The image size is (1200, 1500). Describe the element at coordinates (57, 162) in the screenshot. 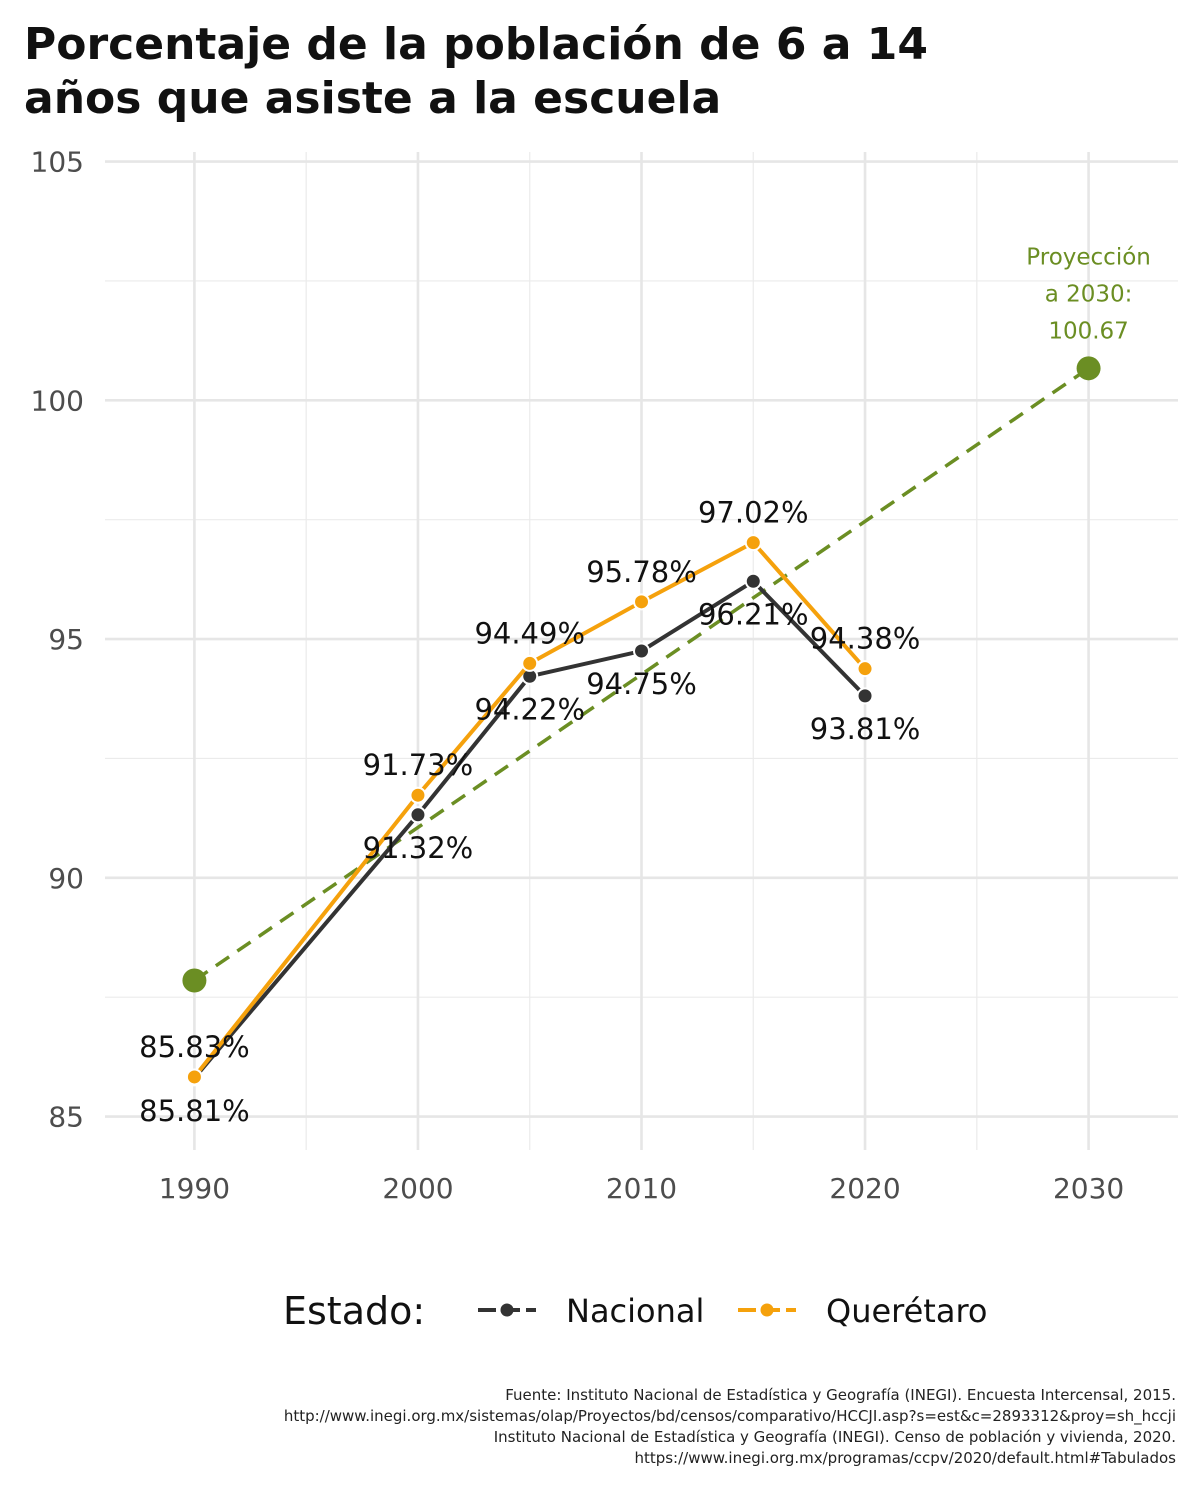

I see `y-tick-label: 105` at that location.